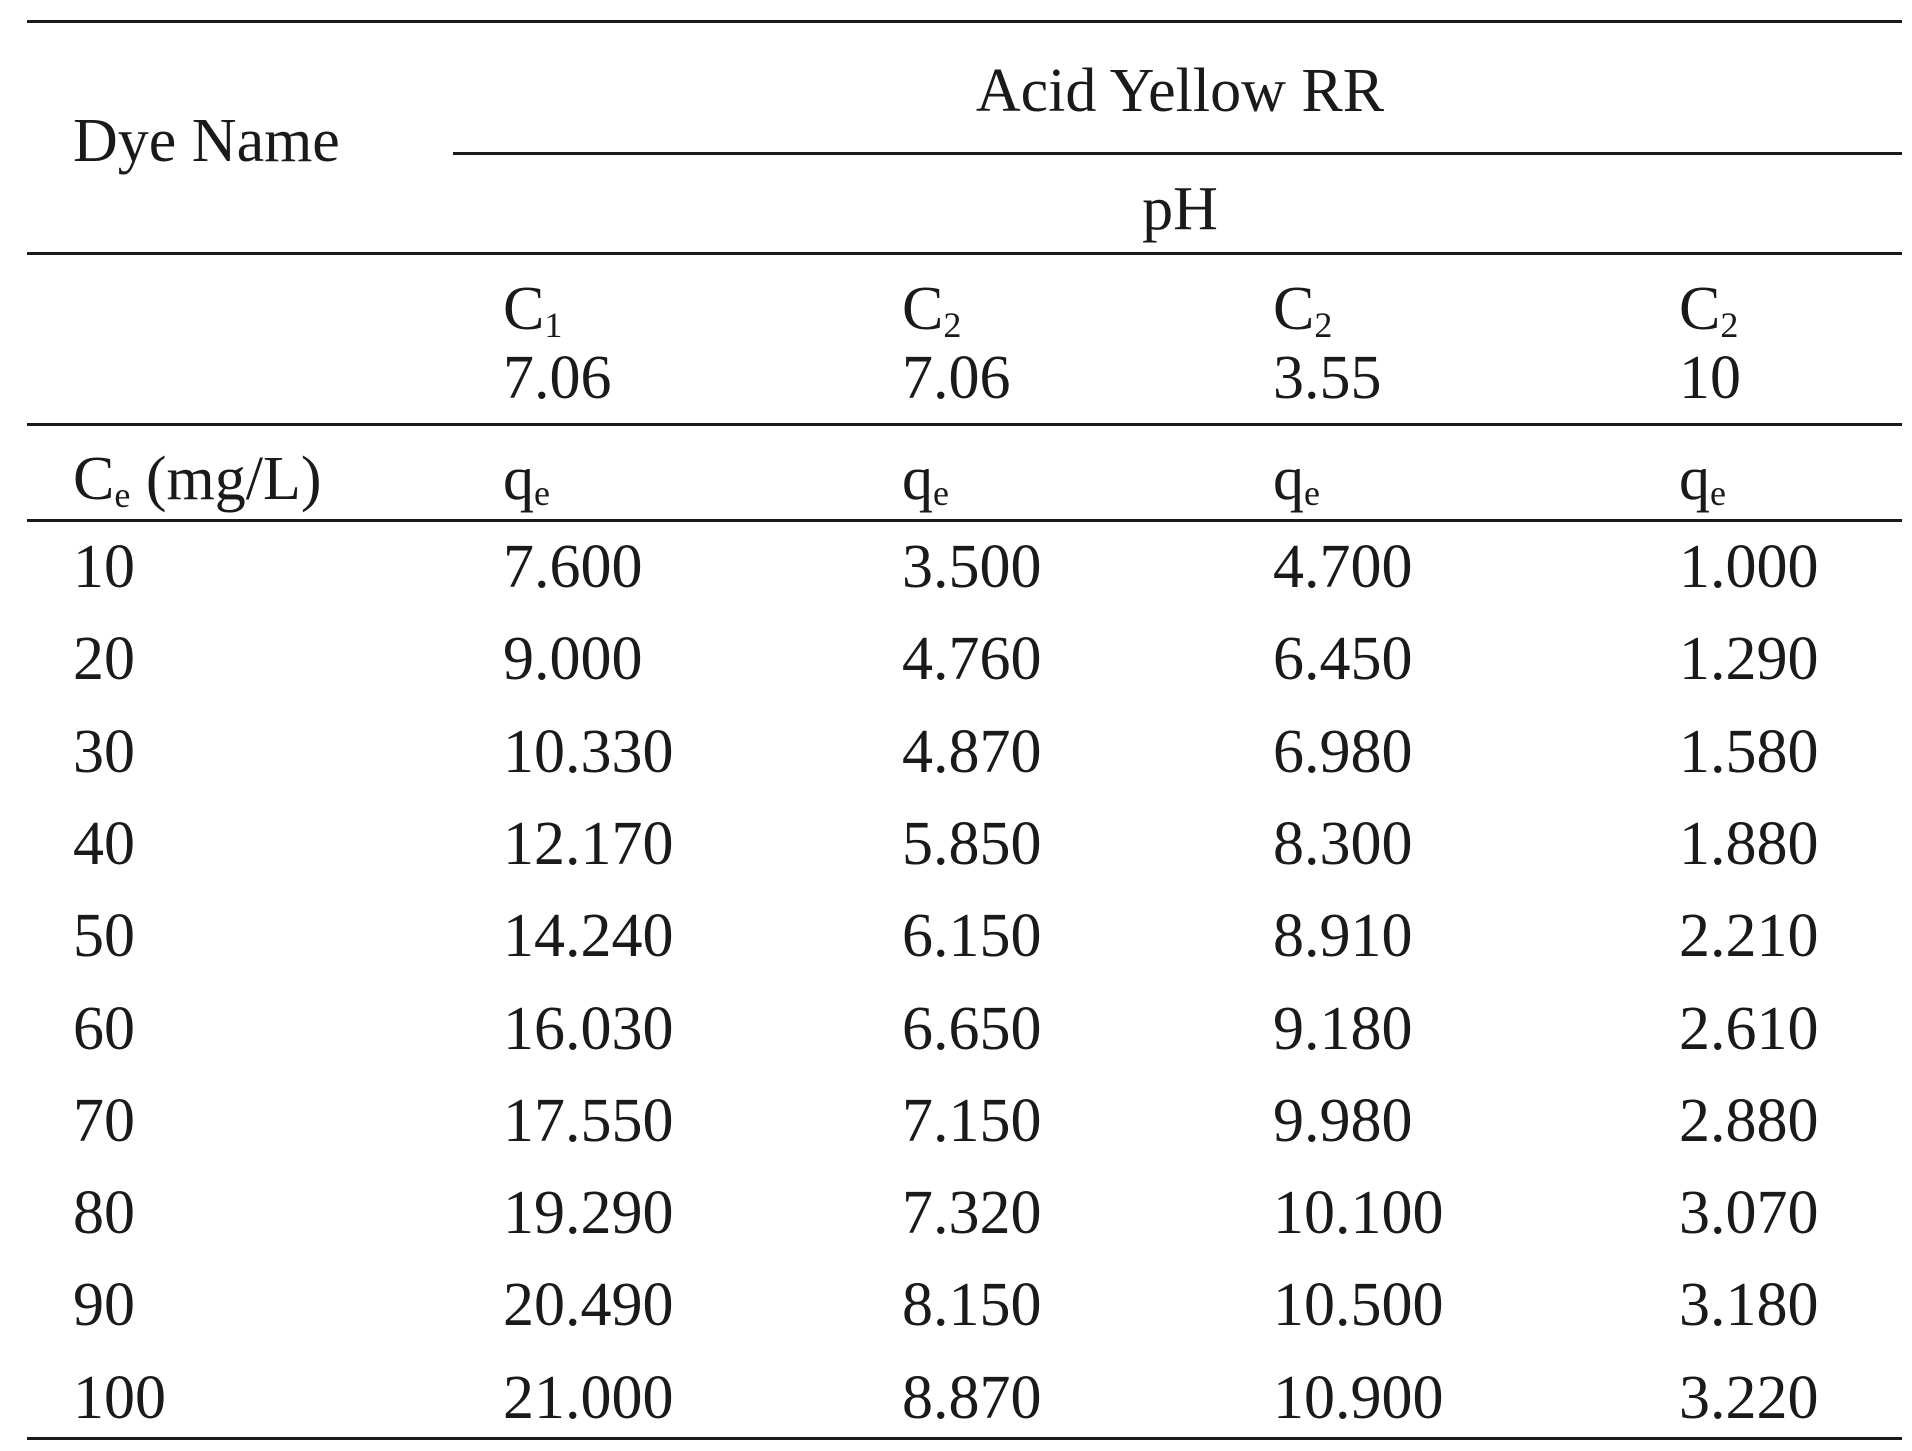 The height and width of the screenshot is (1451, 1912). Describe the element at coordinates (588, 936) in the screenshot. I see `qe-cell: 14.240` at that location.